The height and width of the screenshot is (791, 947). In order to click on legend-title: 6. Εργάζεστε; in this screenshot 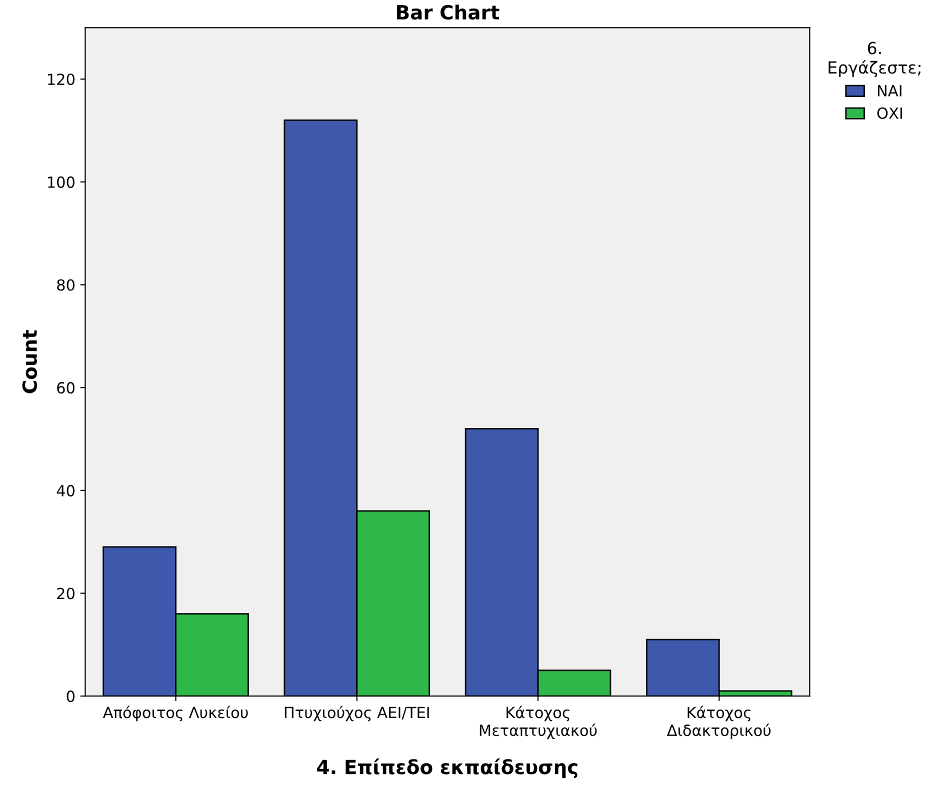, I will do `click(874, 60)`.